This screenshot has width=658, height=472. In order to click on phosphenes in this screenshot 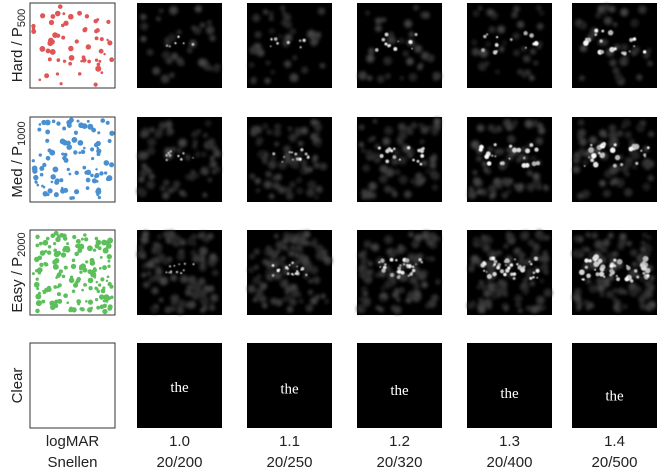, I will do `click(288, 159)`.